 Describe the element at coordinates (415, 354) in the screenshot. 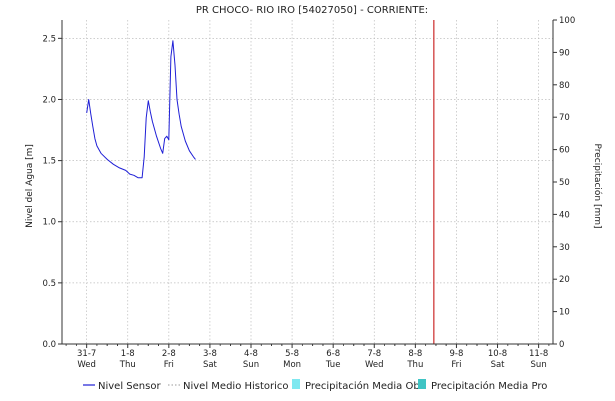

I see `x-tick-date: 8-8` at that location.